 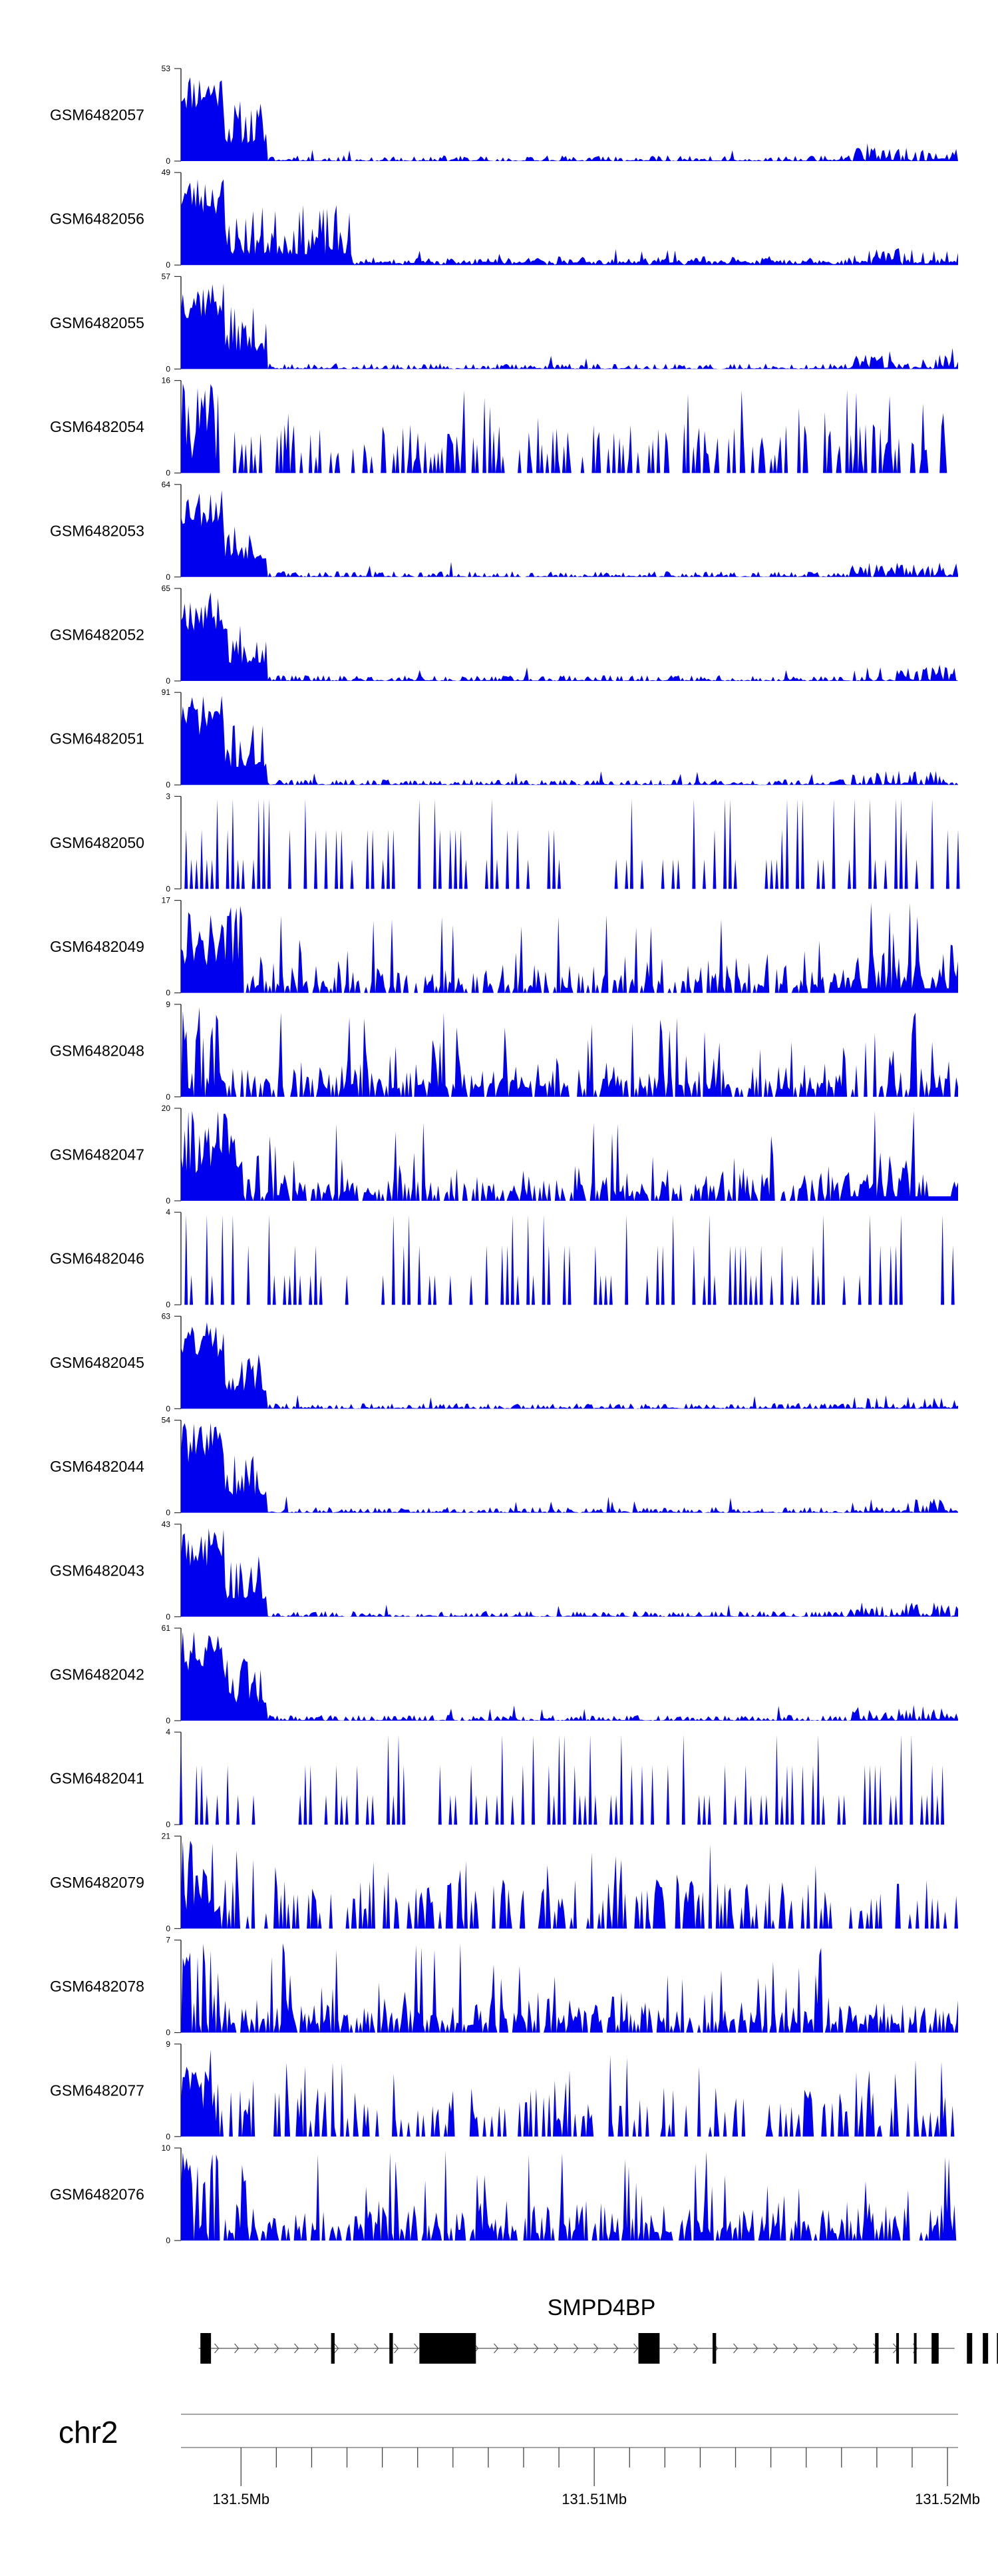 I want to click on y-max-label: 4, so click(x=168, y=1732).